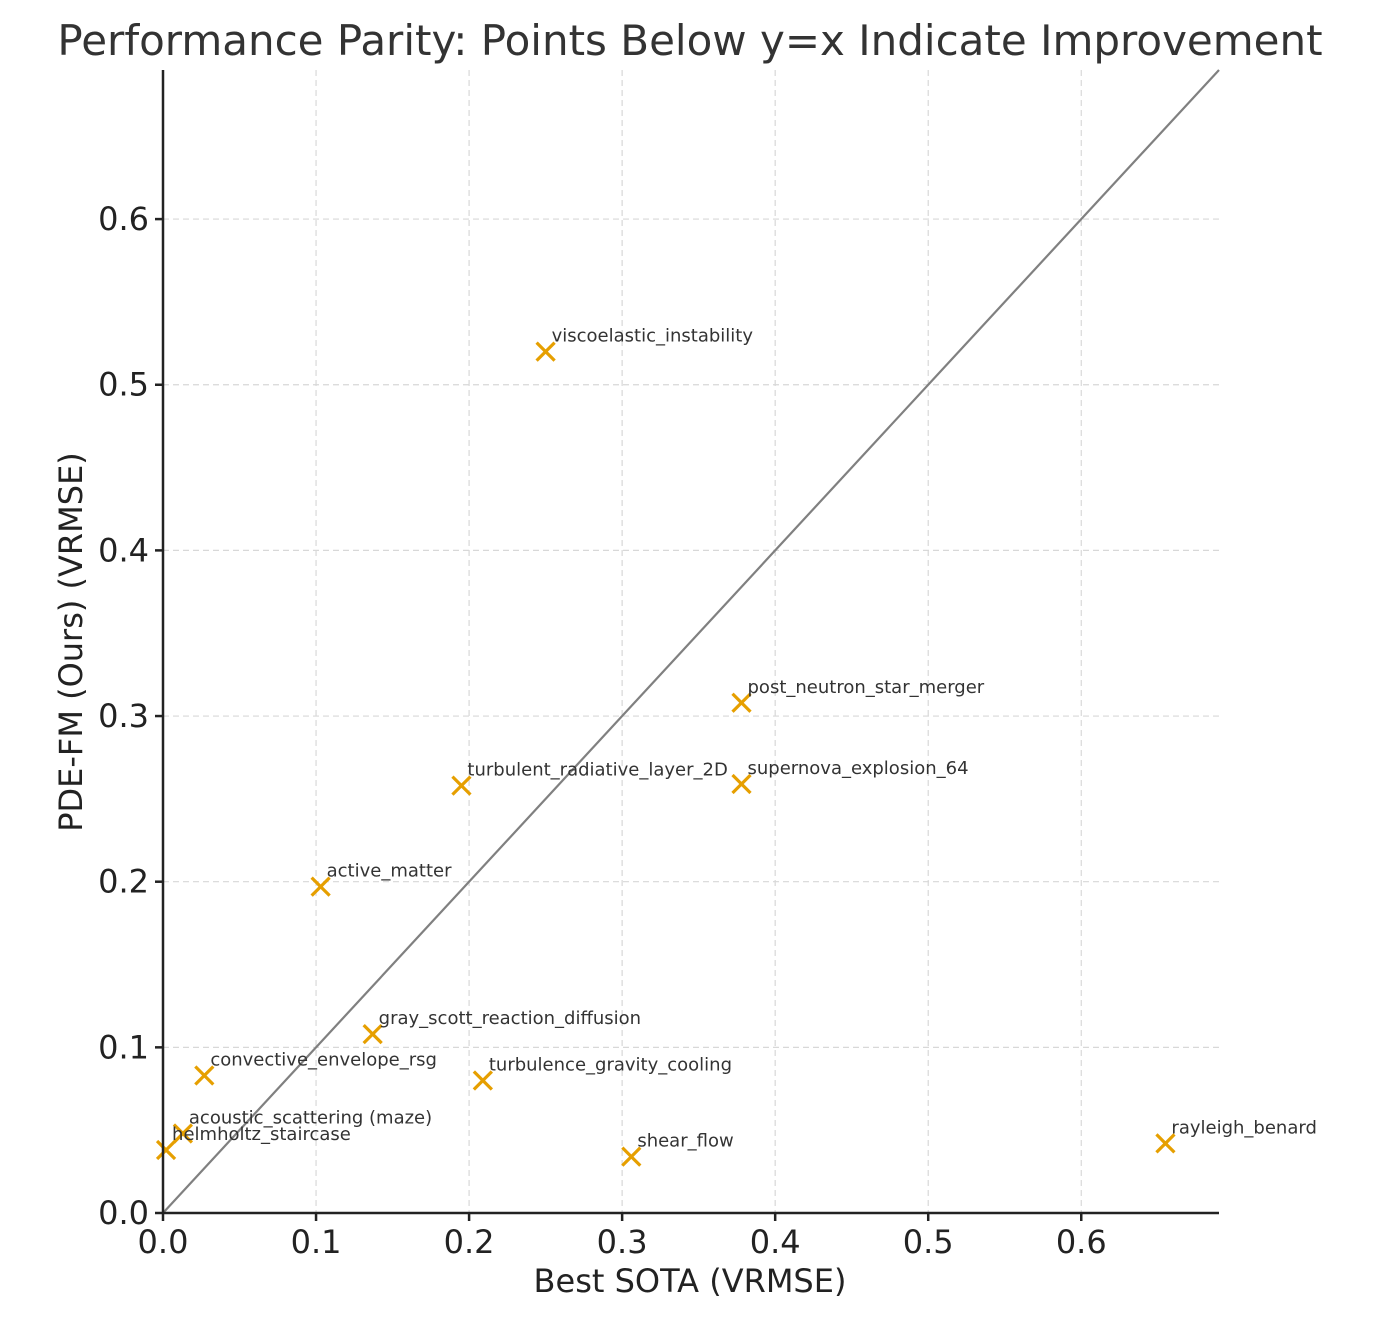  What do you see at coordinates (323, 1060) in the screenshot?
I see `point-label: convective_envelope_rsg` at bounding box center [323, 1060].